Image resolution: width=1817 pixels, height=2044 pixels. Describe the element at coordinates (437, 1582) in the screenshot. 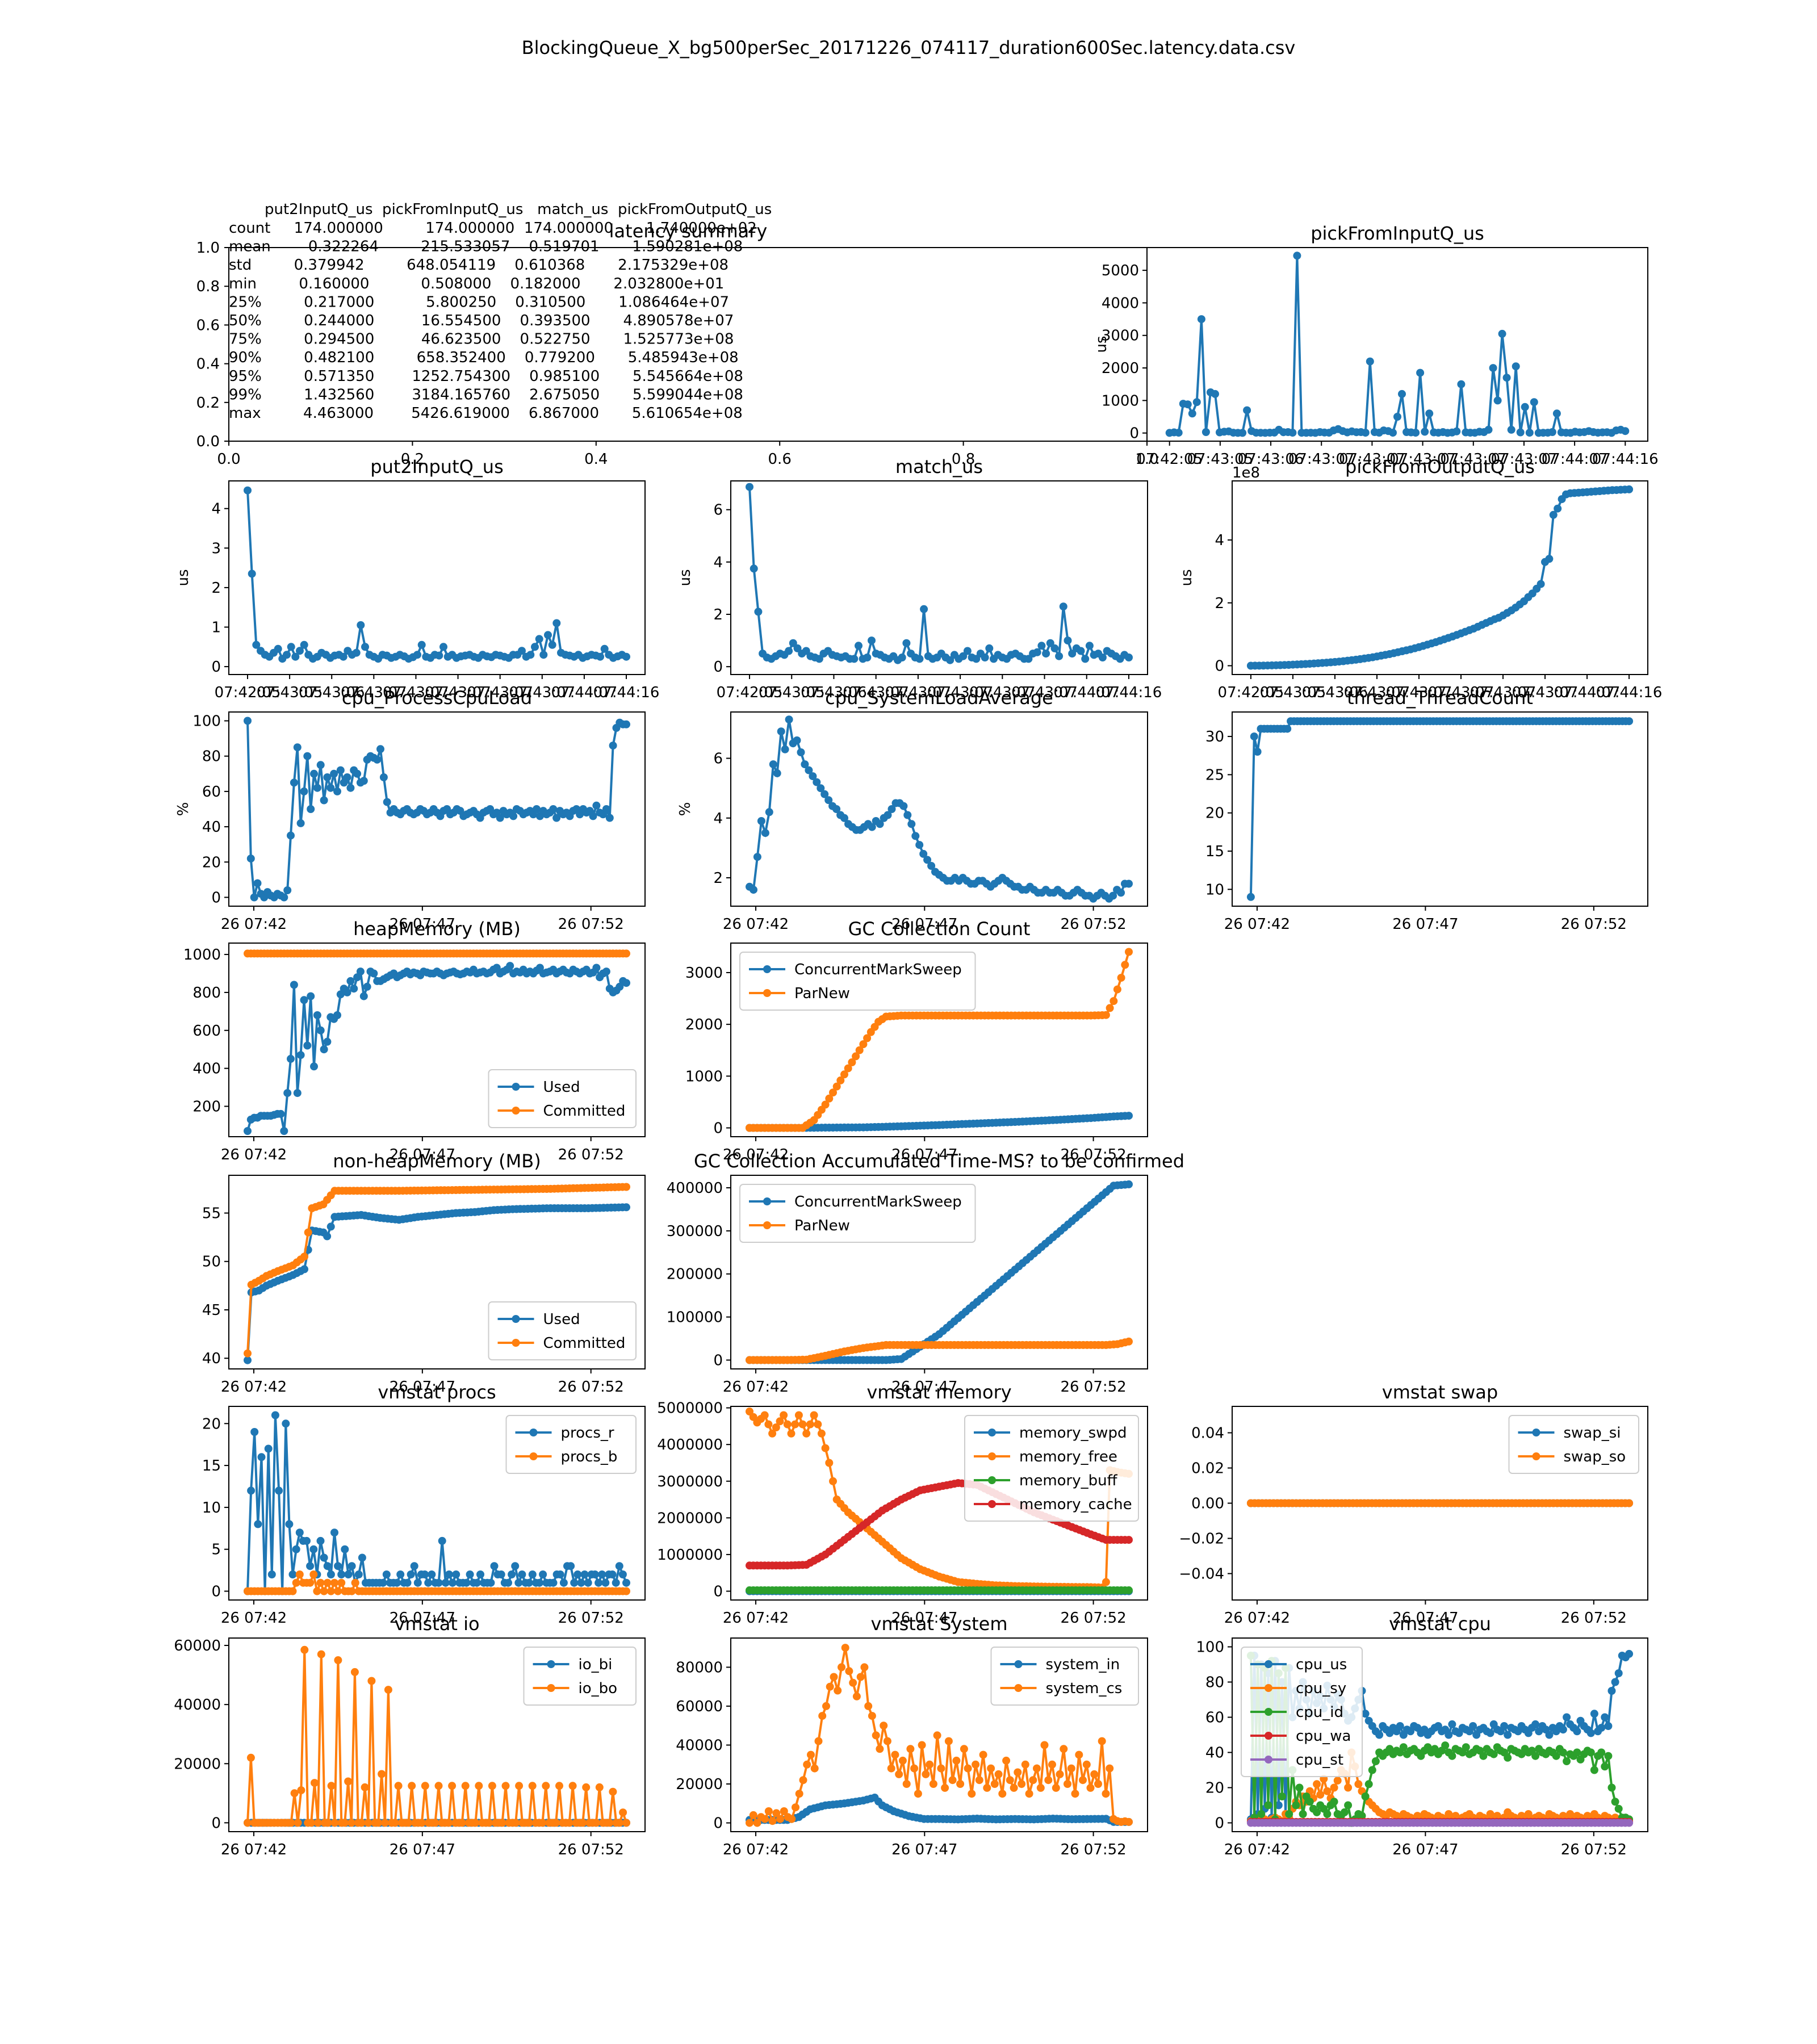

I see `series-procs_b` at that location.